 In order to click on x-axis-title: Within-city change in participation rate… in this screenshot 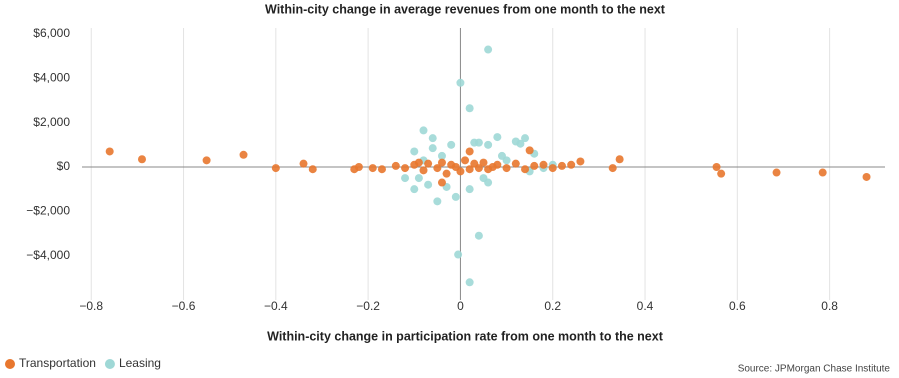, I will do `click(465, 336)`.